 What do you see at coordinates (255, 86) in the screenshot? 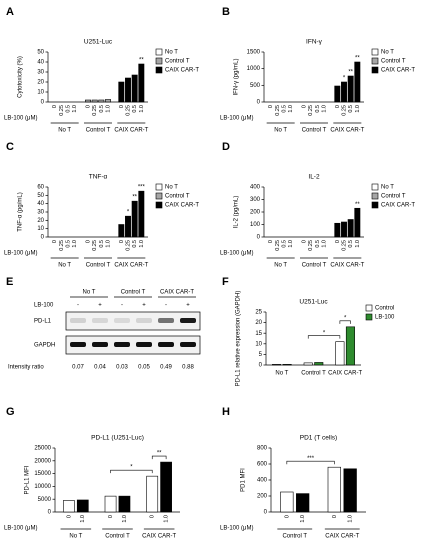
I see `y-tick-label: 500` at bounding box center [255, 86].